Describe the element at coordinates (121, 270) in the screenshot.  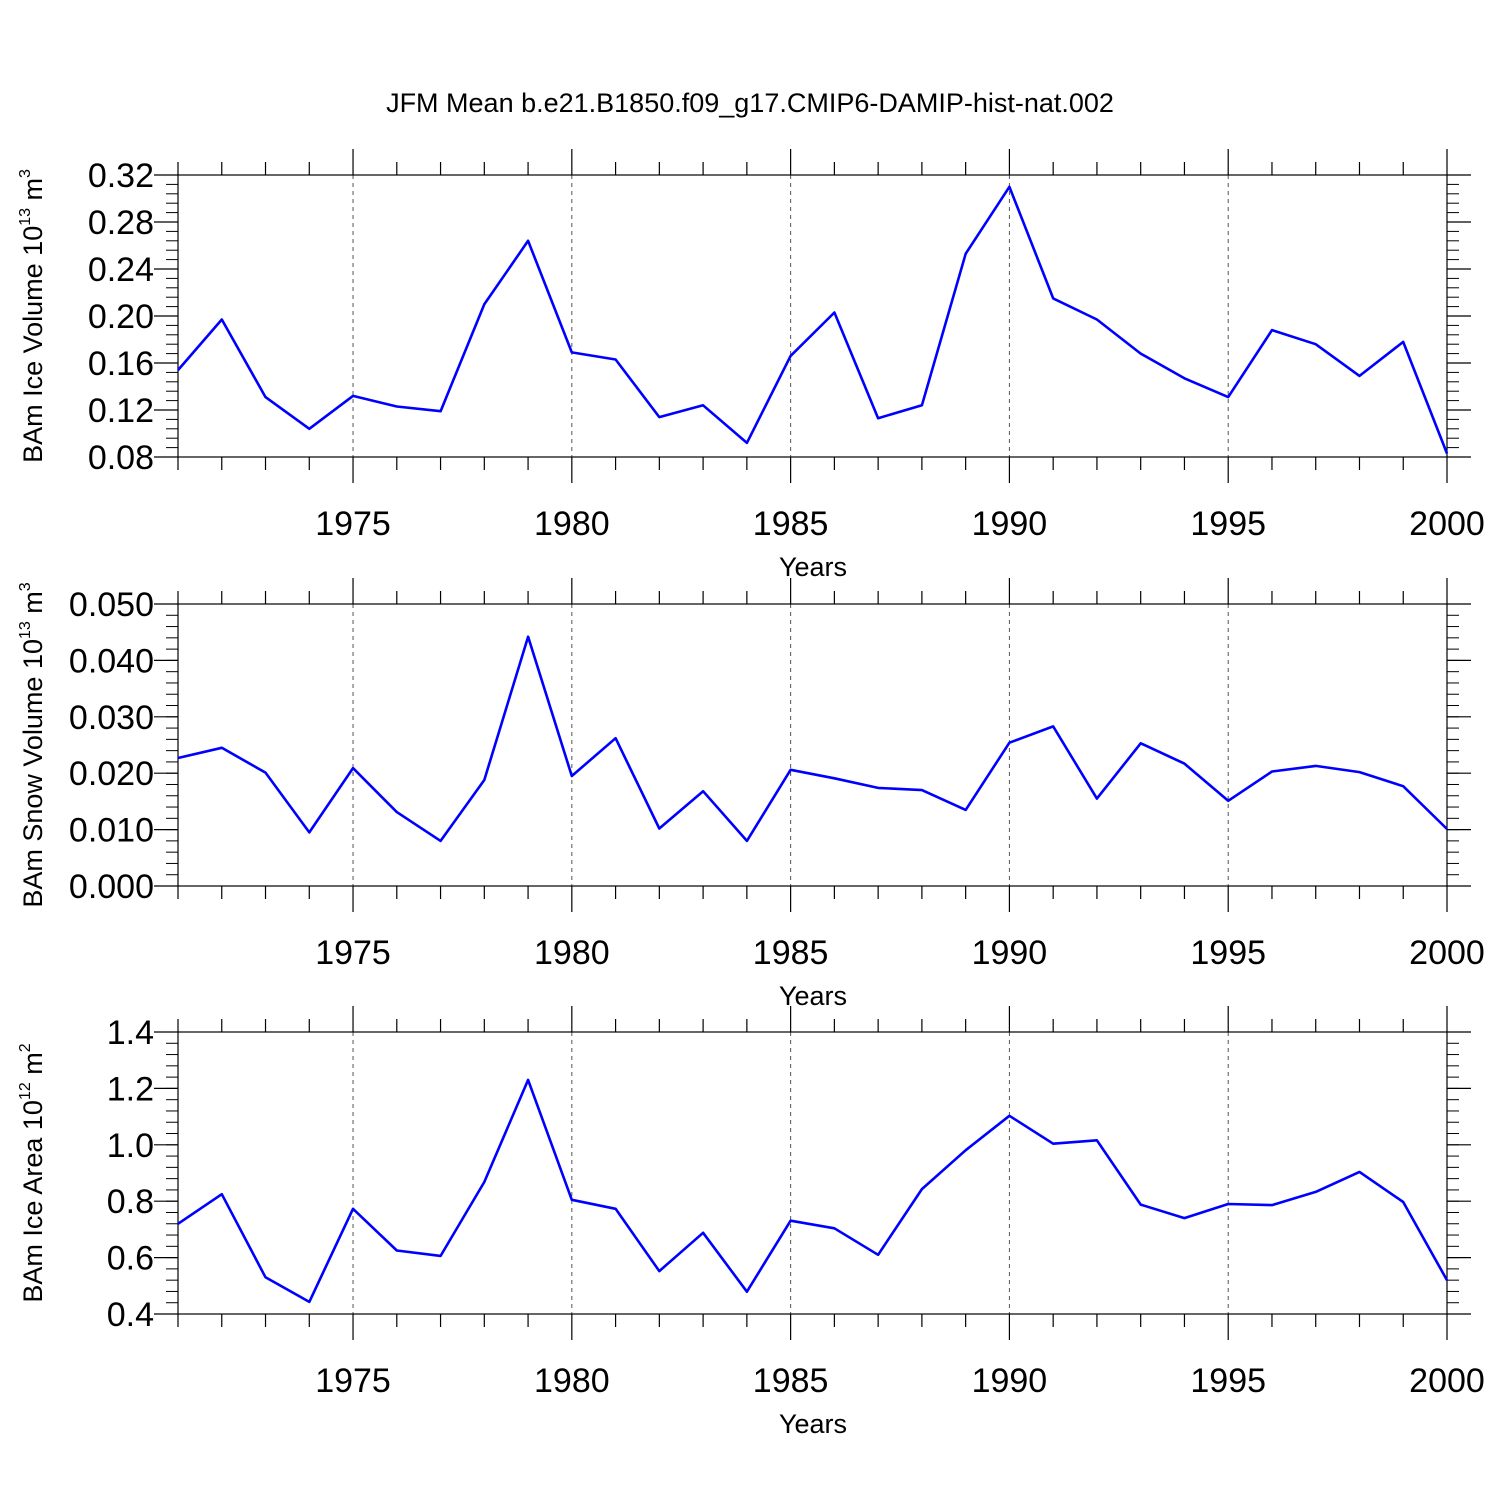
I see `y-tick-label: 0.24` at that location.